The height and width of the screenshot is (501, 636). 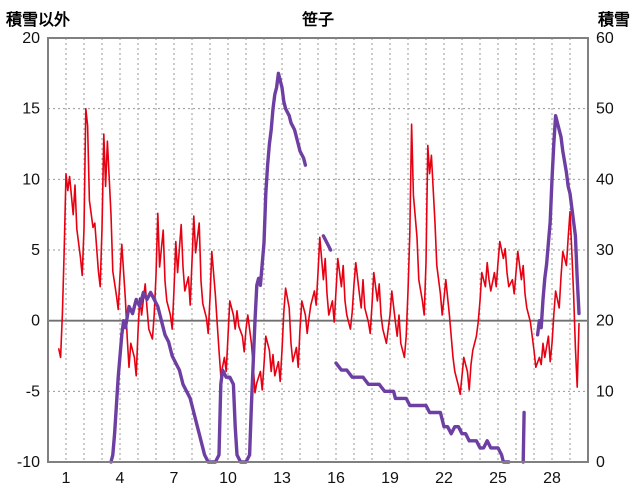 I want to click on left-axis-title: 積雪以外, so click(x=38, y=20).